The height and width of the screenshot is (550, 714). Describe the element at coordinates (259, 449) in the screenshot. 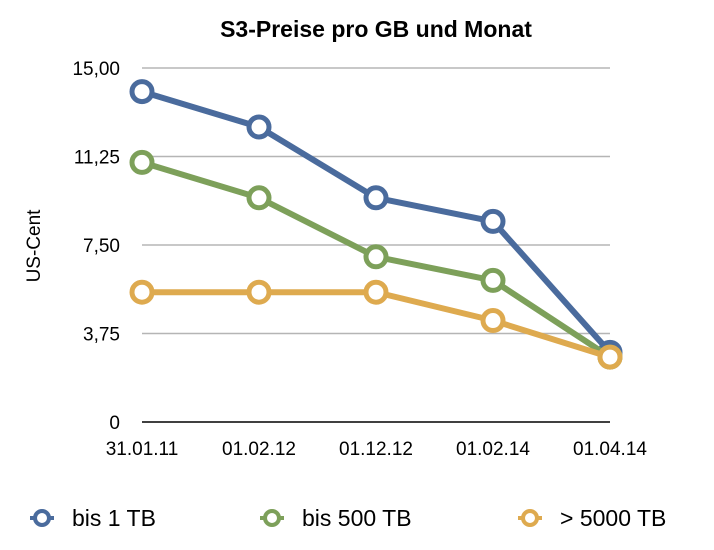

I see `x-tick-label: 01.02.12` at that location.